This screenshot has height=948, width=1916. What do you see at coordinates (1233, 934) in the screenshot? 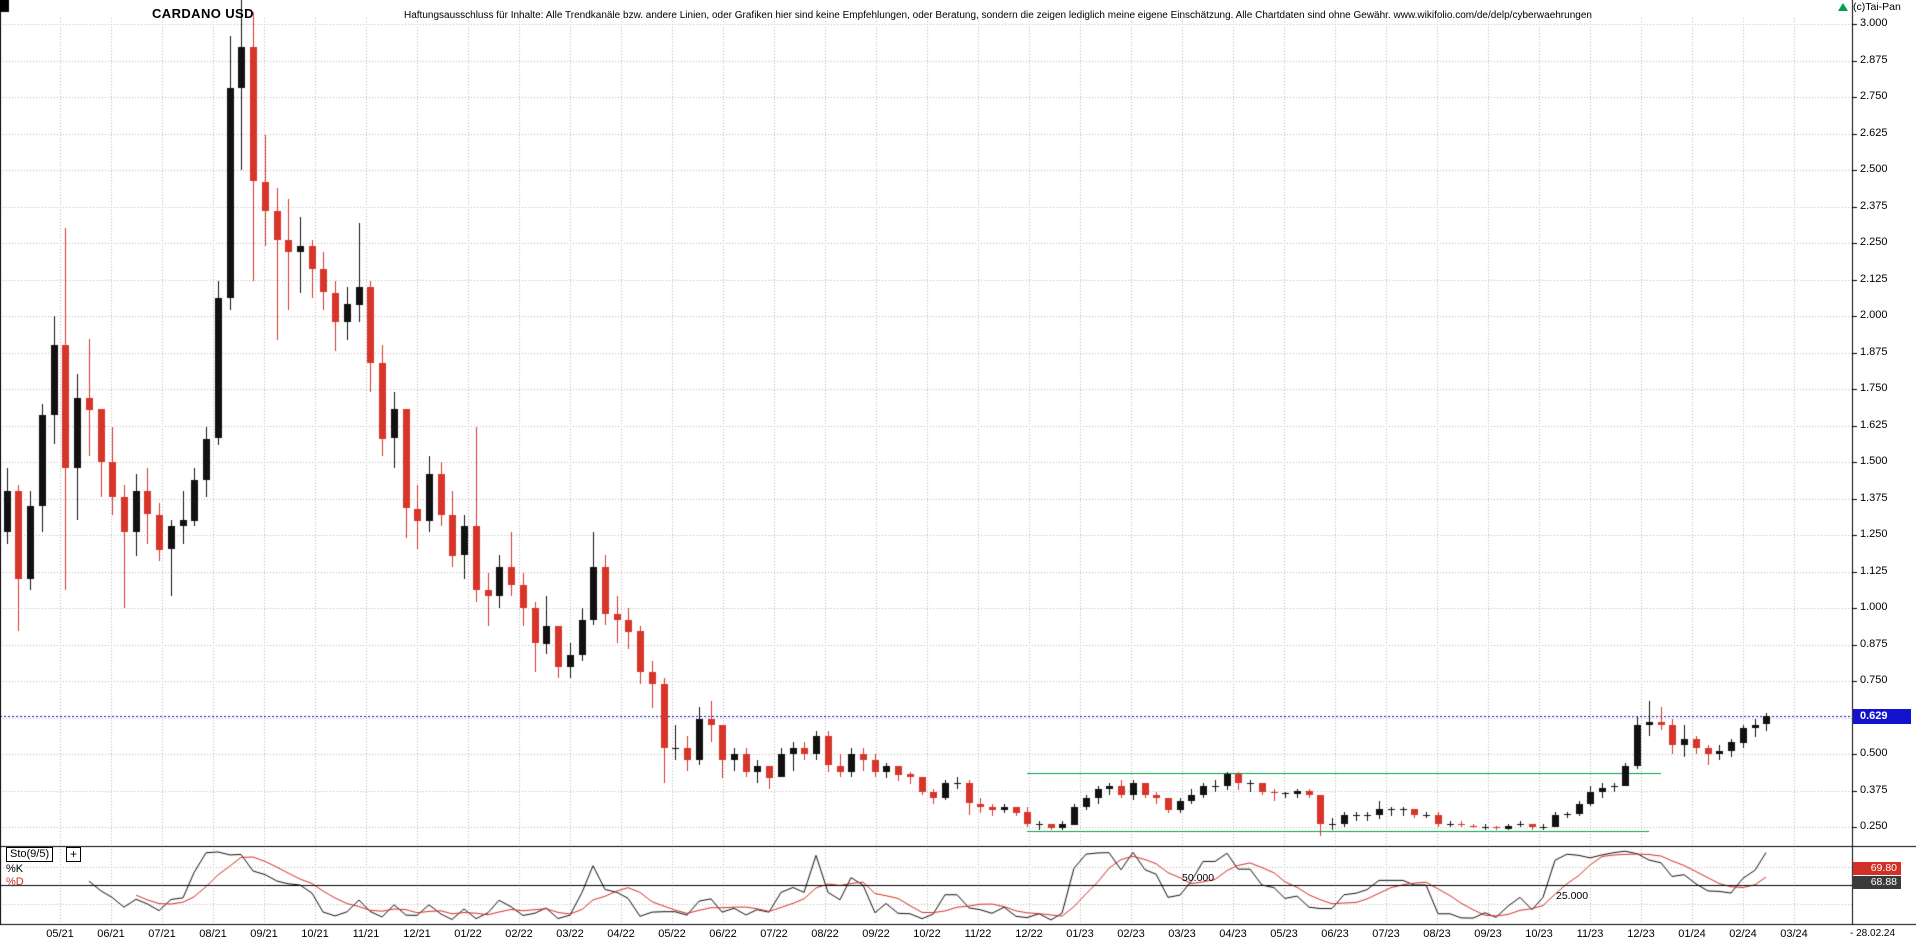
I see `date-axis-label: 04/23` at bounding box center [1233, 934].